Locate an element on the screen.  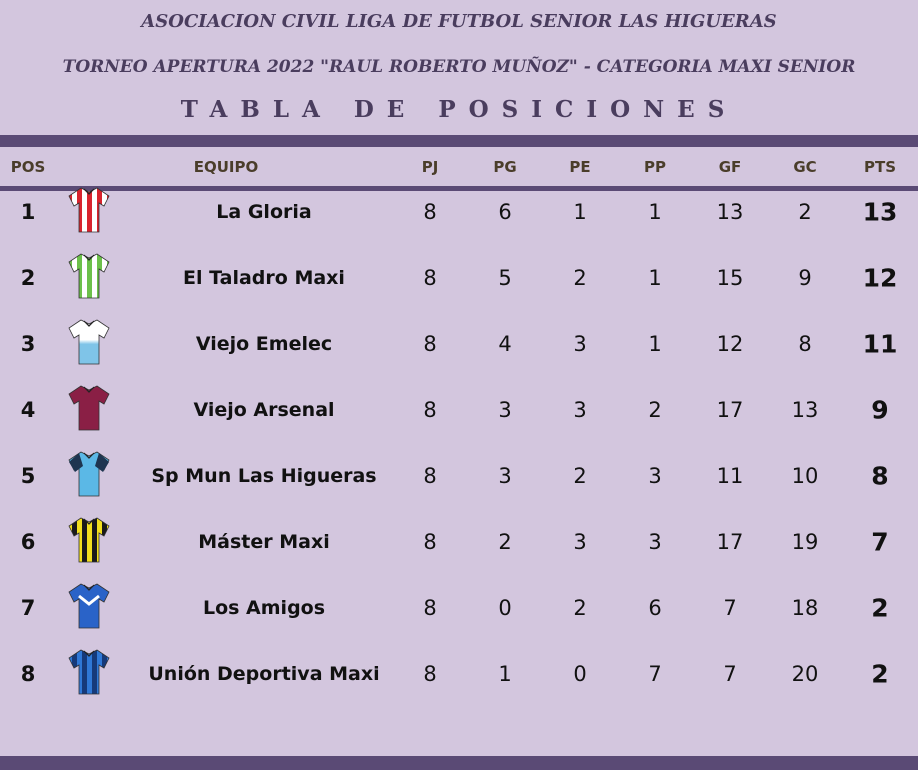
col-header-pts: PTS is located at coordinates (880, 167).